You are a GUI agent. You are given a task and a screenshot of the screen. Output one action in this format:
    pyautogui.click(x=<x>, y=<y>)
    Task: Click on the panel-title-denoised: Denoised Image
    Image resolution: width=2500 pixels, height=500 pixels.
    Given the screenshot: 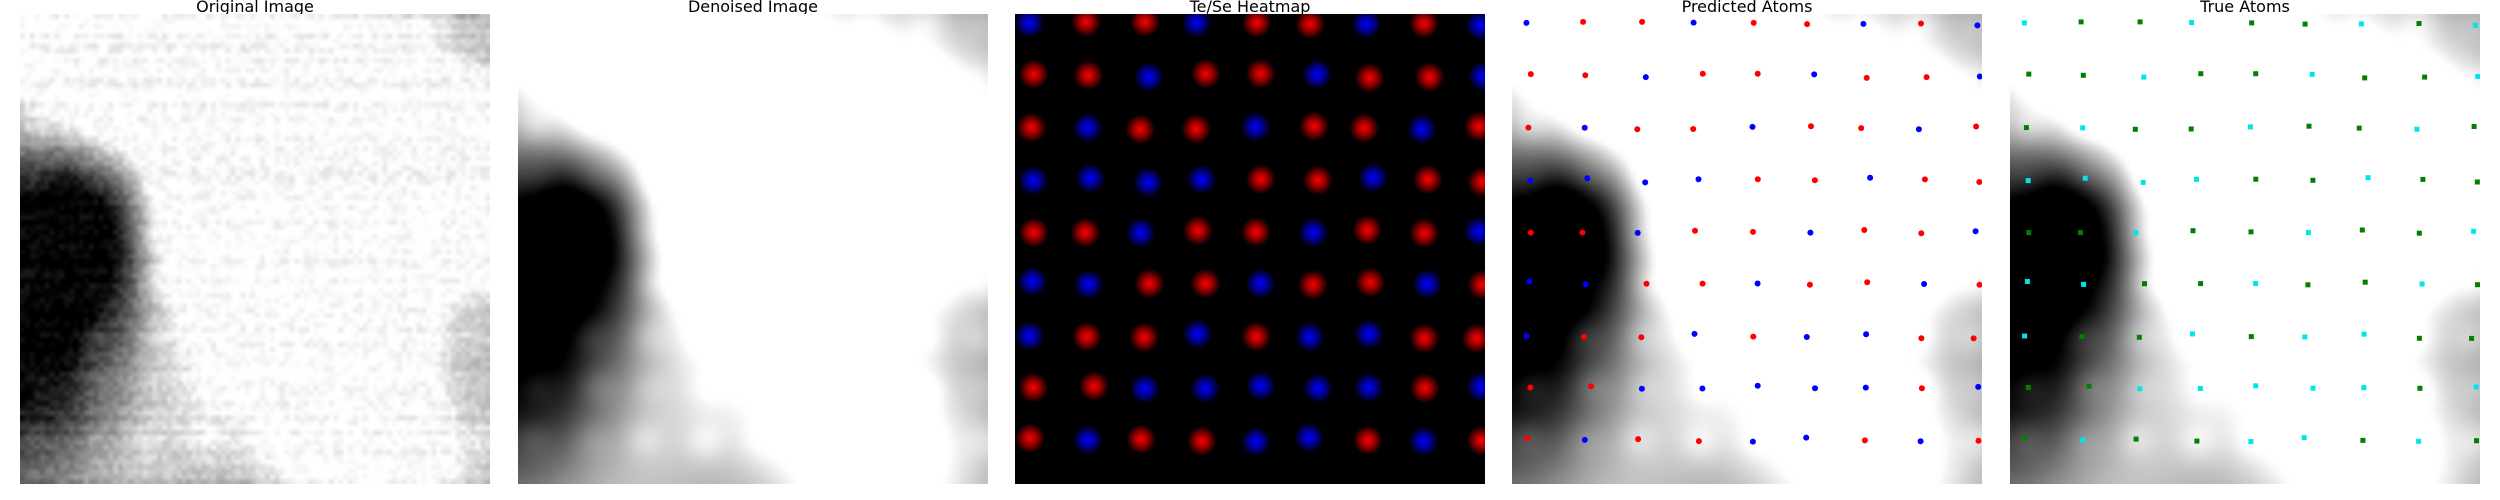 What is the action you would take?
    pyautogui.click(x=753, y=7)
    